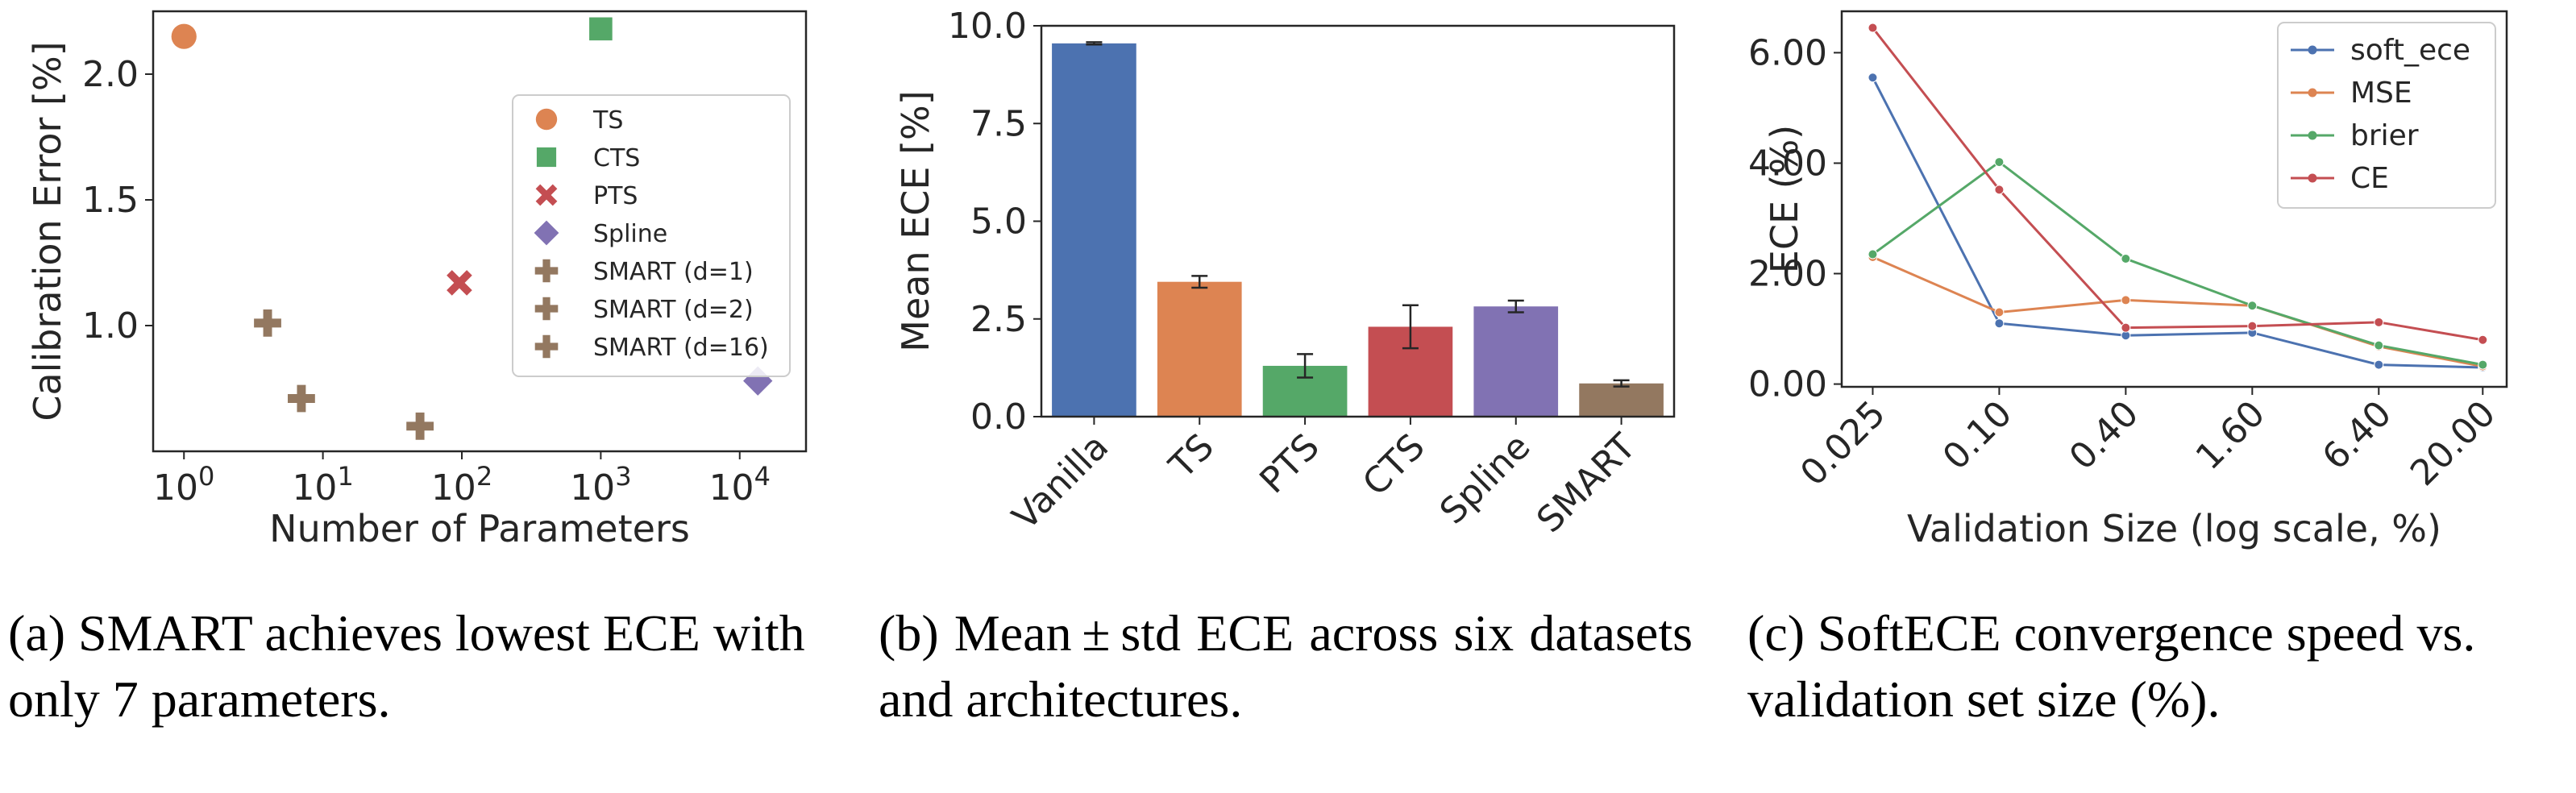 The height and width of the screenshot is (793, 2576). What do you see at coordinates (673, 310) in the screenshot?
I see `panel-a-legend-label: SMART (d=2)` at bounding box center [673, 310].